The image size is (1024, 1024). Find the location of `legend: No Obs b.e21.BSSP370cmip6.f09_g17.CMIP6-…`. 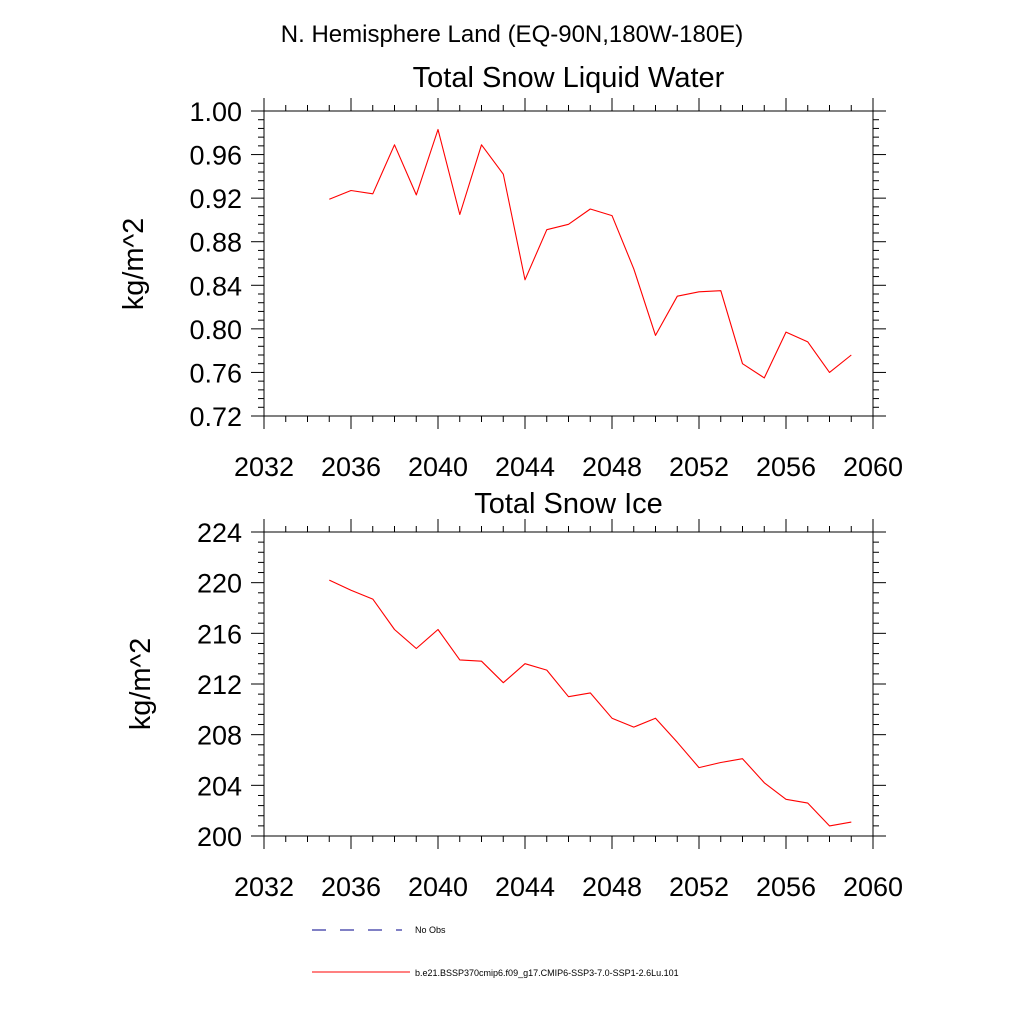

legend: No Obs b.e21.BSSP370cmip6.f09_g17.CMIP6-… is located at coordinates (495, 951).